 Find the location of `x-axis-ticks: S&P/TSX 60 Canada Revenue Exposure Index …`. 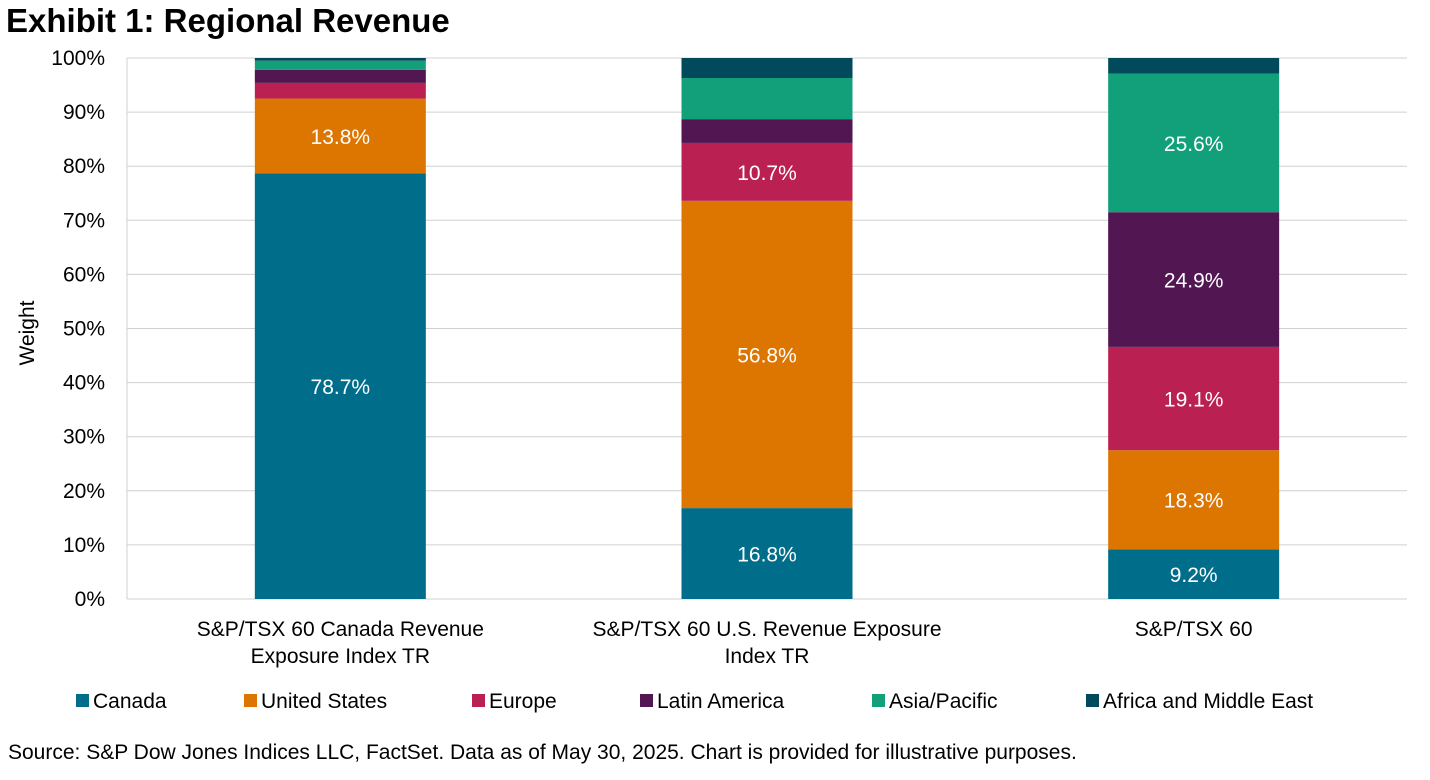

x-axis-ticks: S&P/TSX 60 Canada Revenue Exposure Index … is located at coordinates (725, 643).